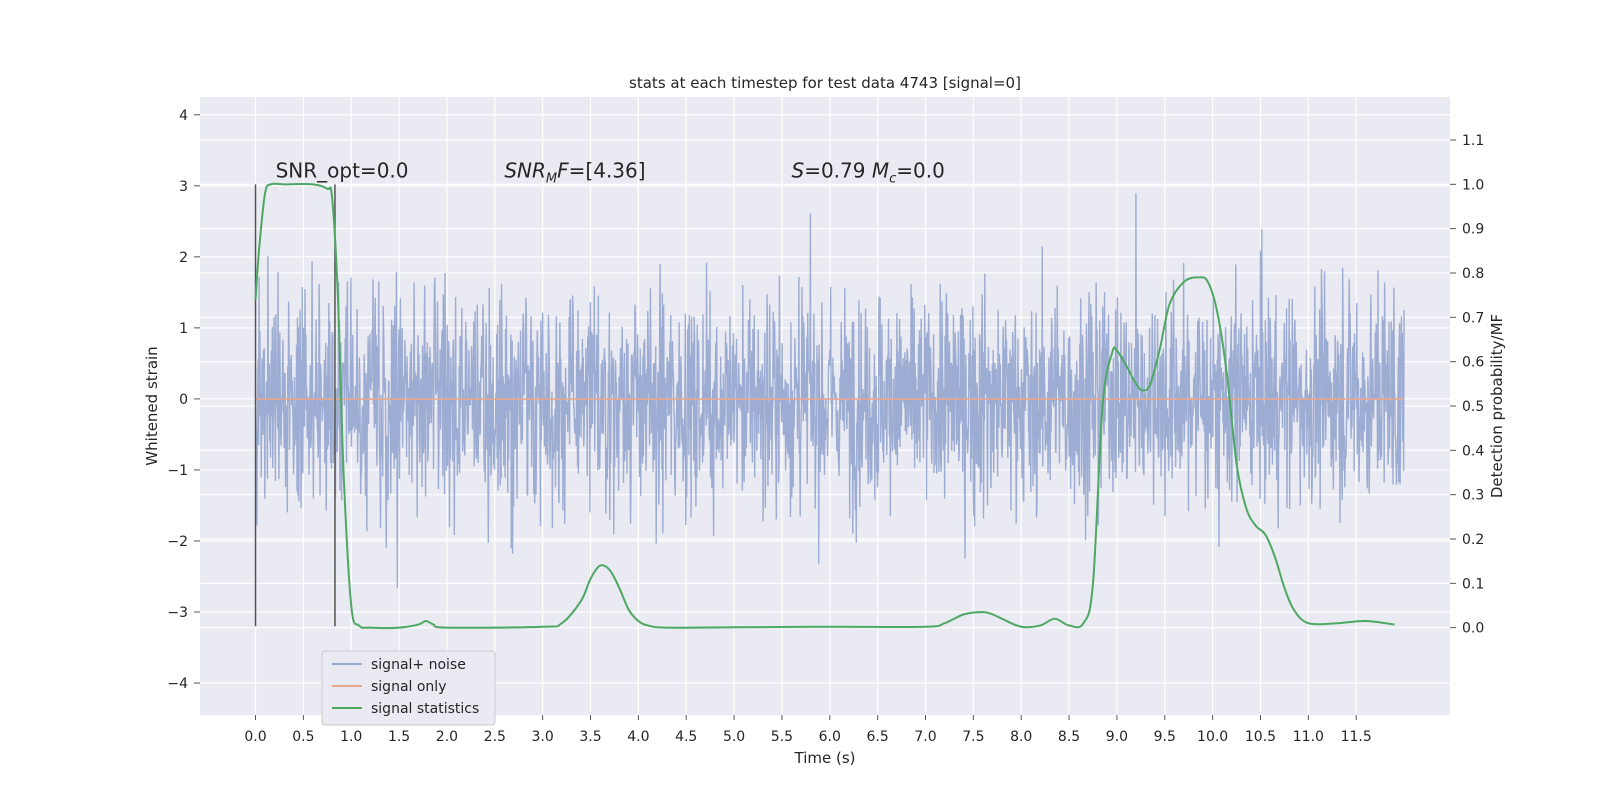  What do you see at coordinates (177, 613) in the screenshot?
I see `left-y-tick-label: −3` at bounding box center [177, 613].